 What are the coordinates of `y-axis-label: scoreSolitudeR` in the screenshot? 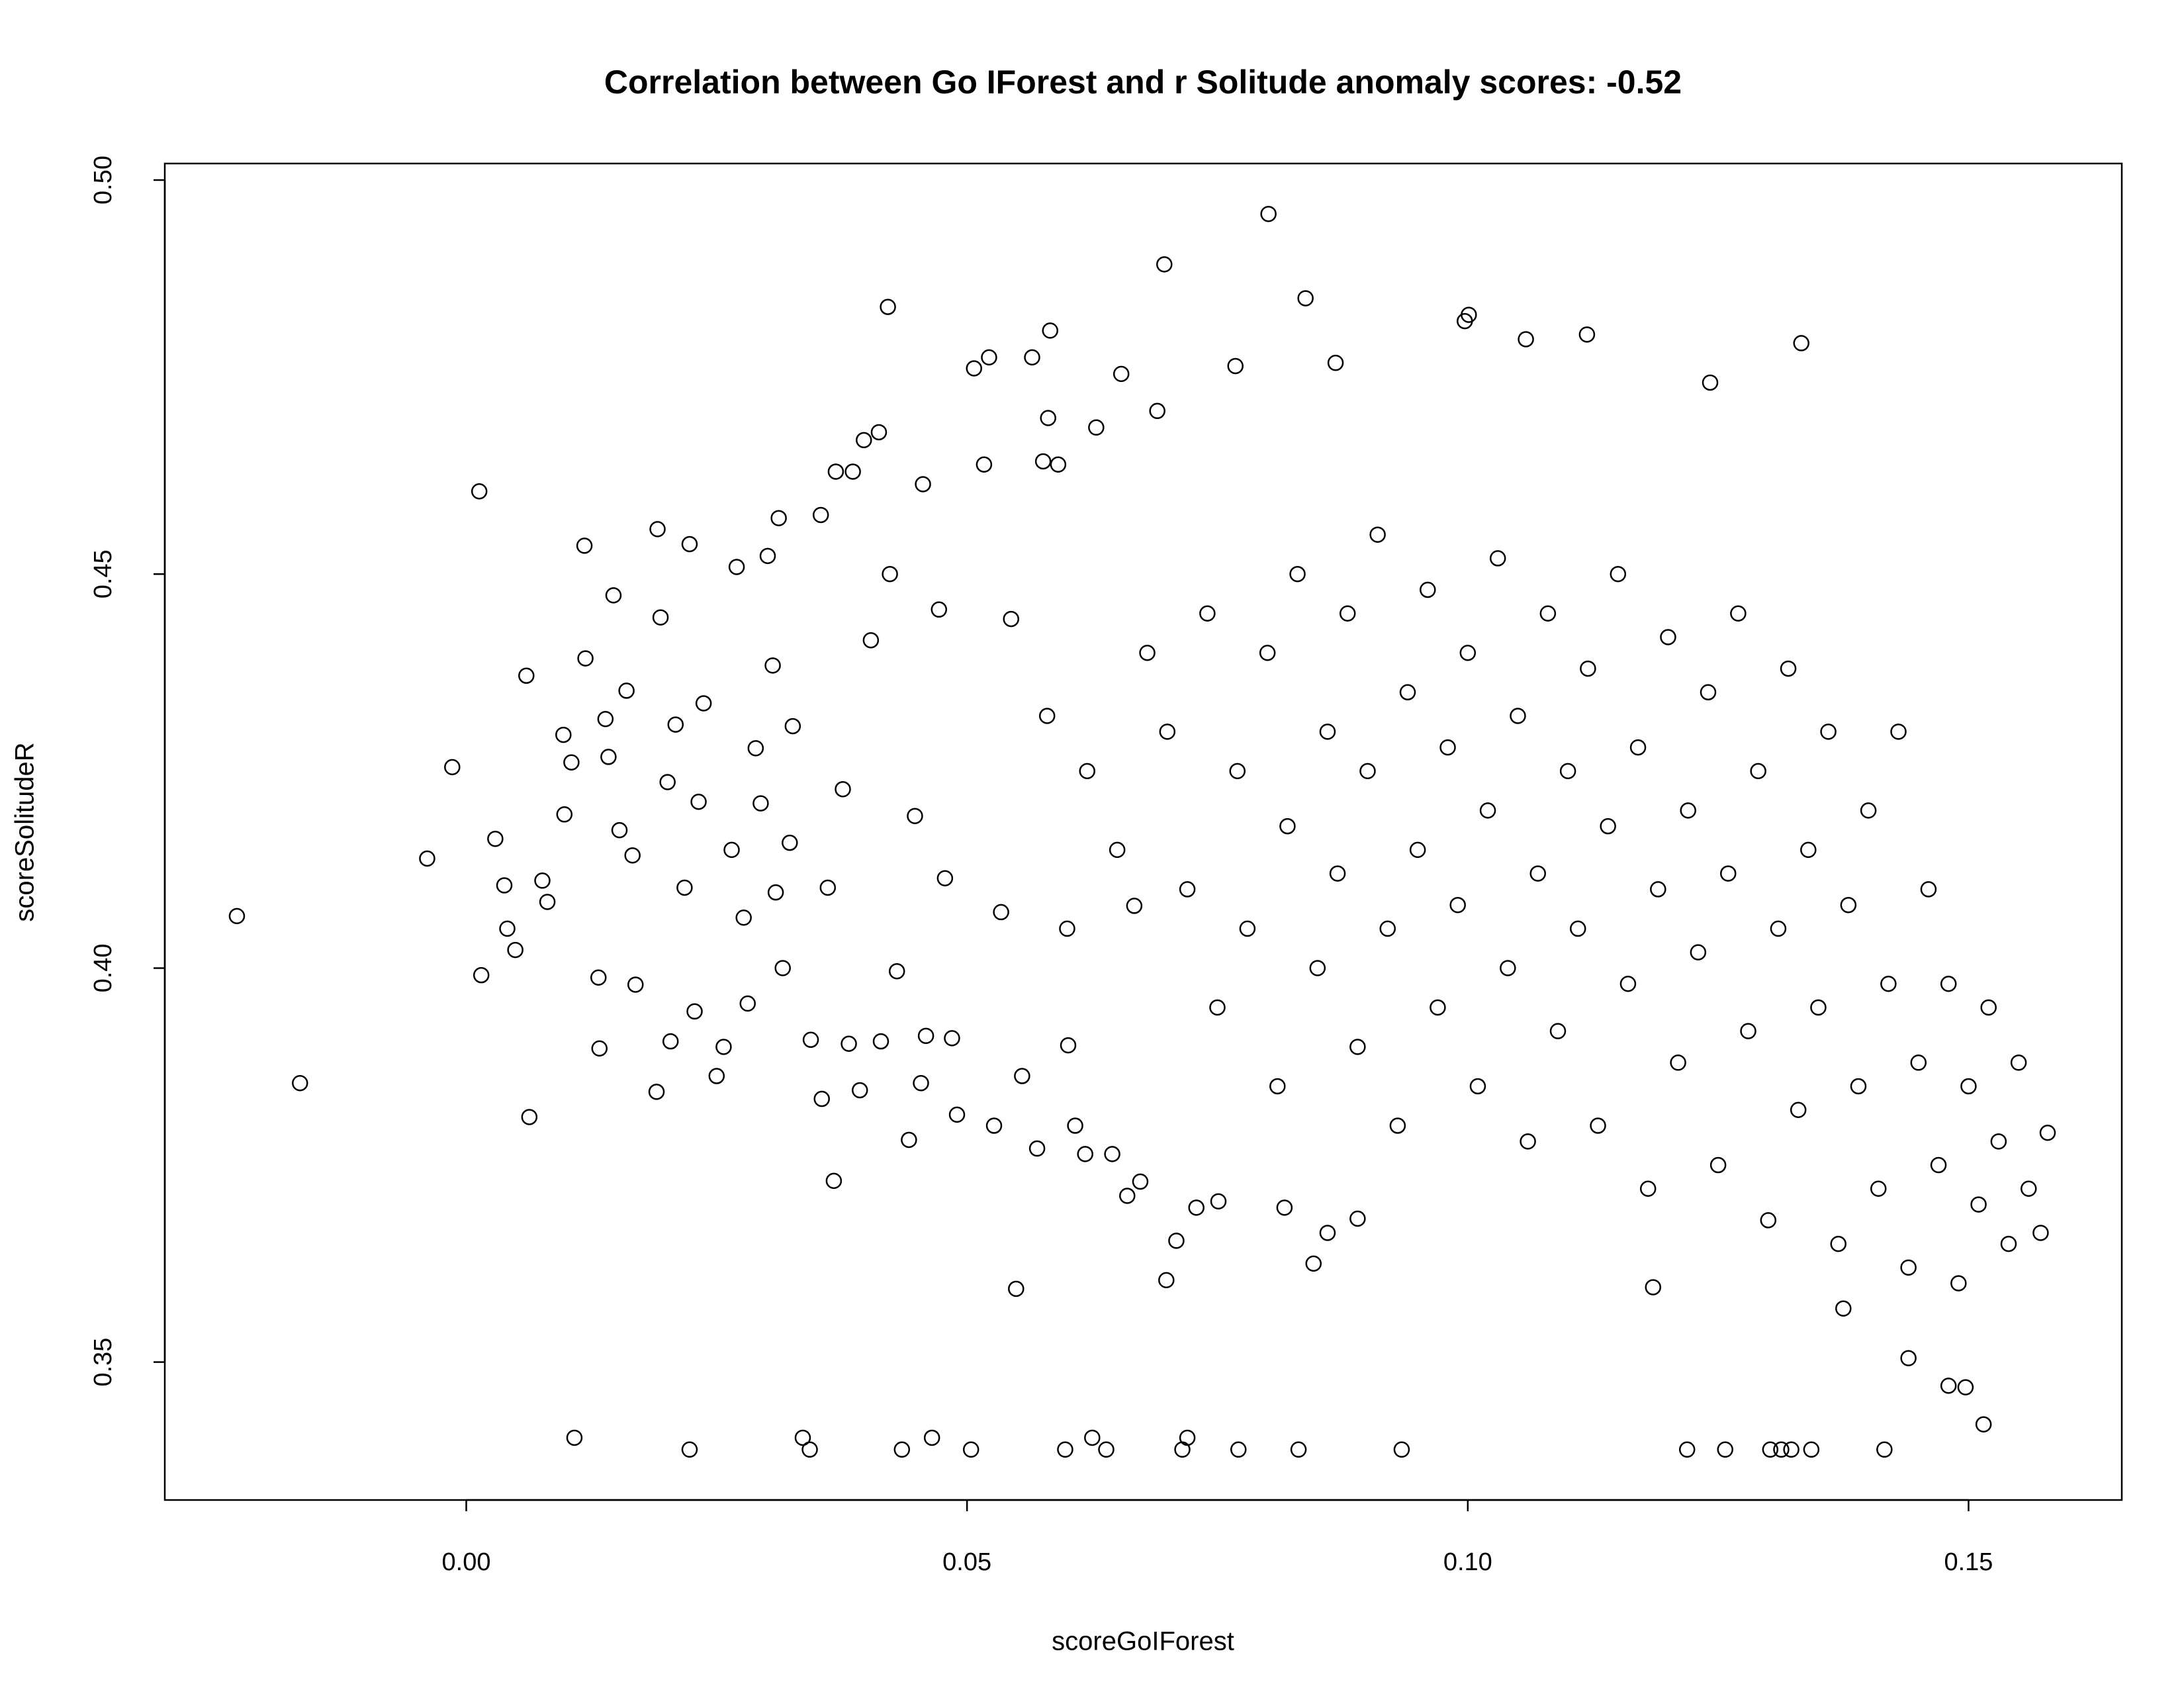 It's located at (26, 831).